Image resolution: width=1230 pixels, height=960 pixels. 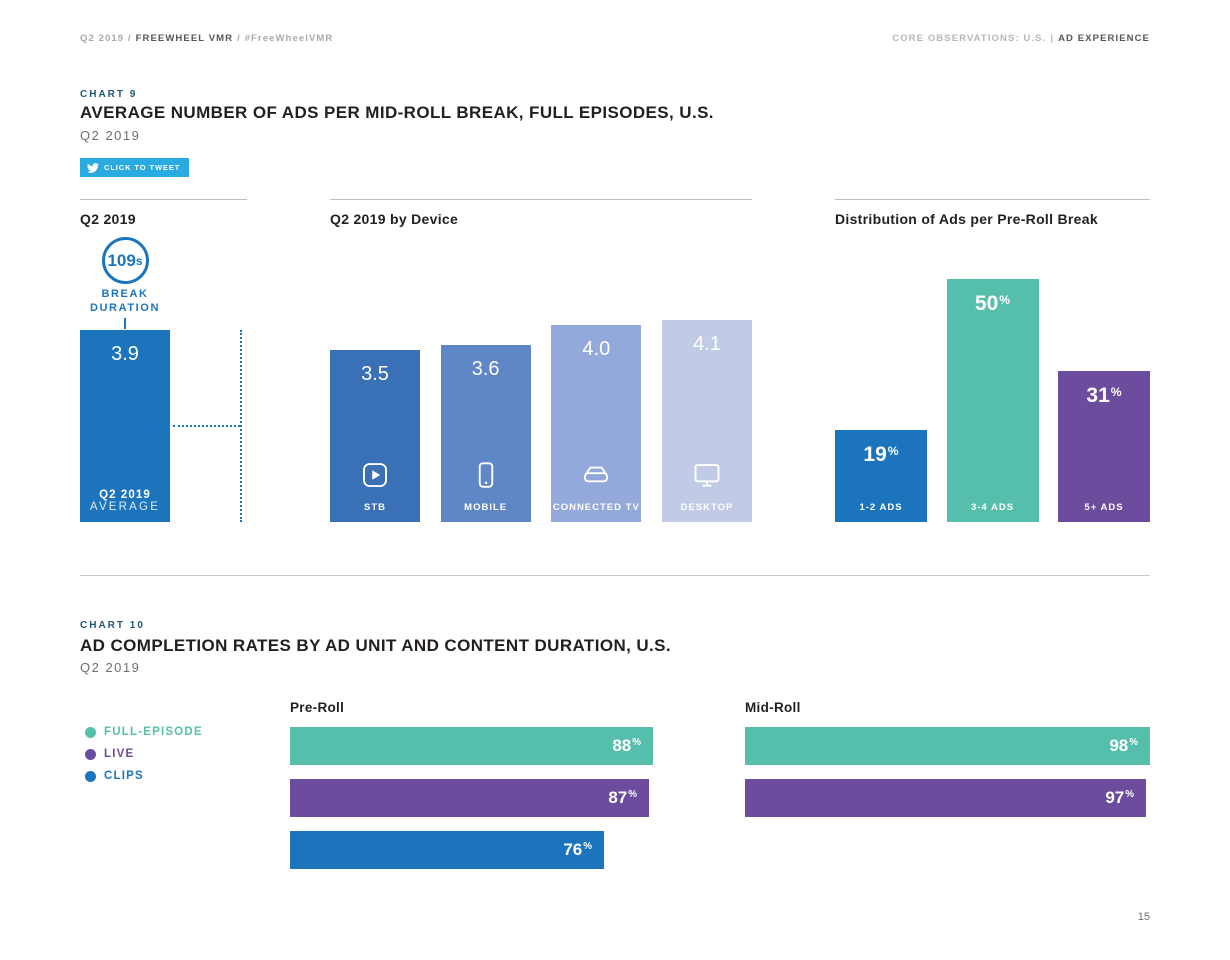 What do you see at coordinates (241, 426) in the screenshot?
I see `break-duration-dotted-vline` at bounding box center [241, 426].